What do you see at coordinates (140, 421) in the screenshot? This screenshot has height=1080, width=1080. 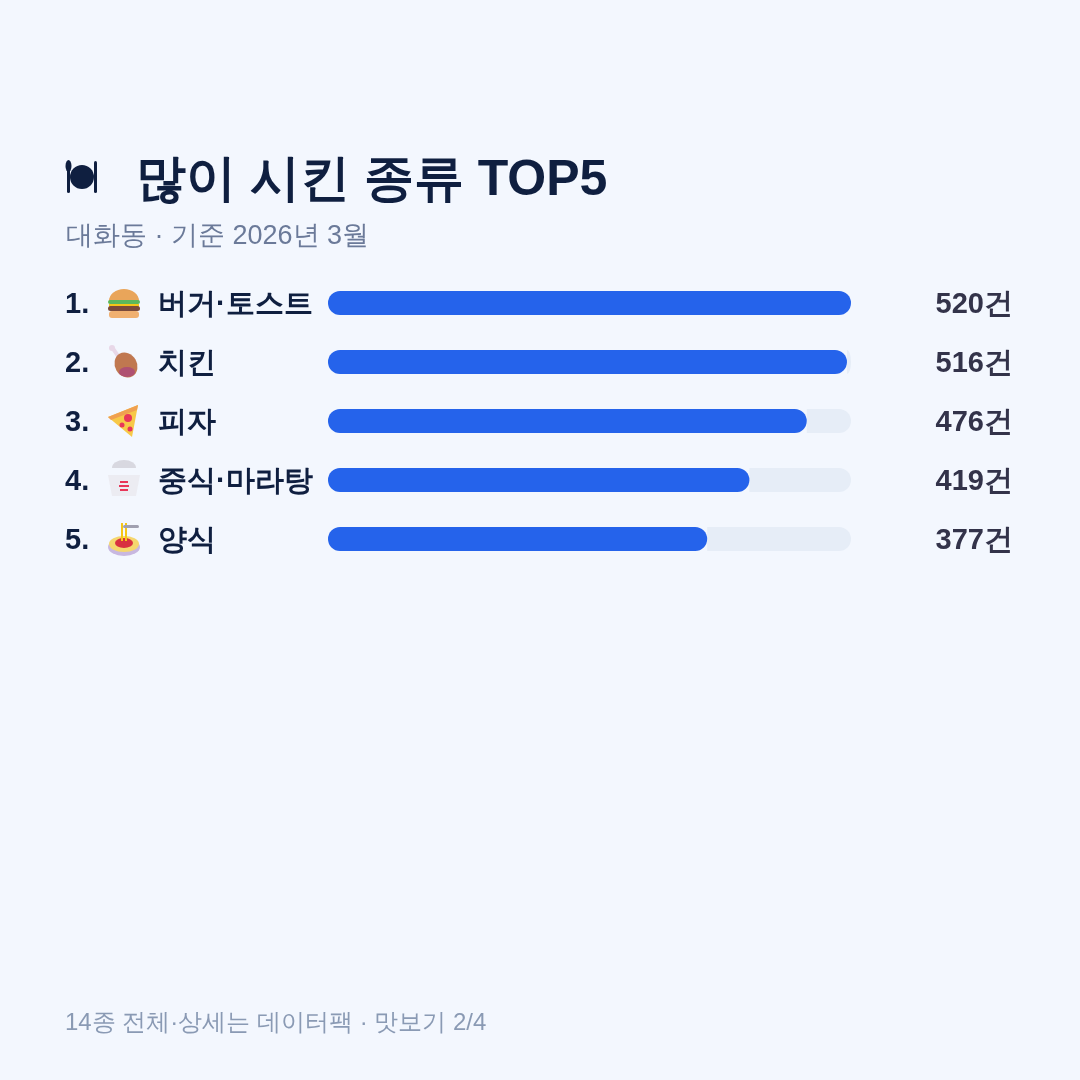 I see `category-label: 3. 피자` at bounding box center [140, 421].